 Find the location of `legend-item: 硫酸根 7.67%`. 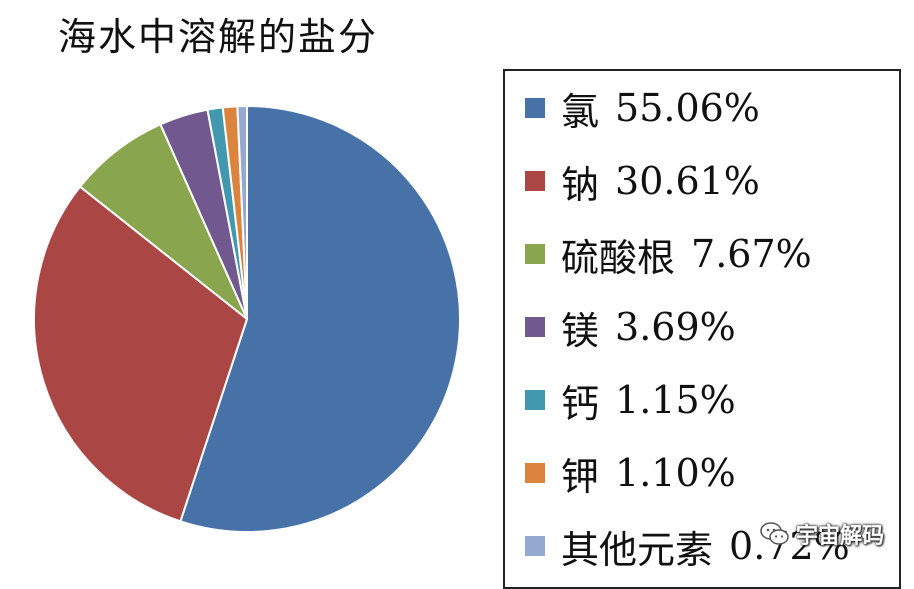

legend-item: 硫酸根 7.67% is located at coordinates (668, 254).